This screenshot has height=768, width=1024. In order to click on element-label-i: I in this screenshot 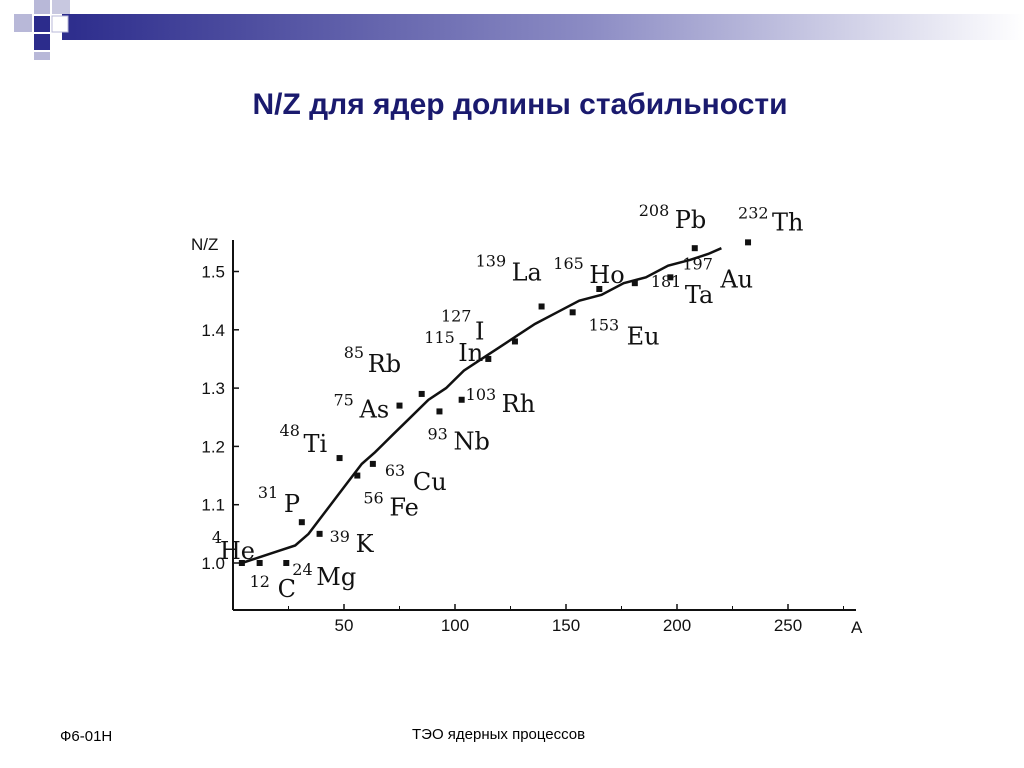, I will do `click(479, 331)`.